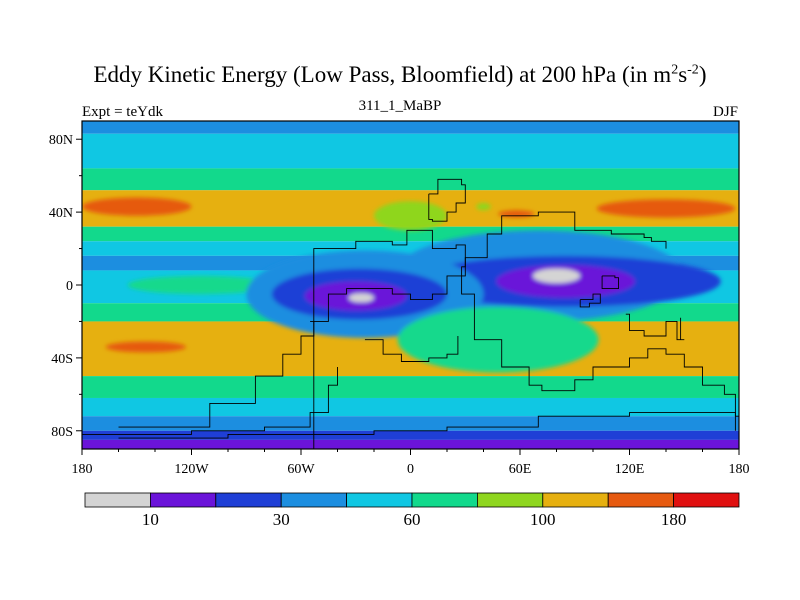  I want to click on colorbar: 10 30 60 100 180, so click(412, 510).